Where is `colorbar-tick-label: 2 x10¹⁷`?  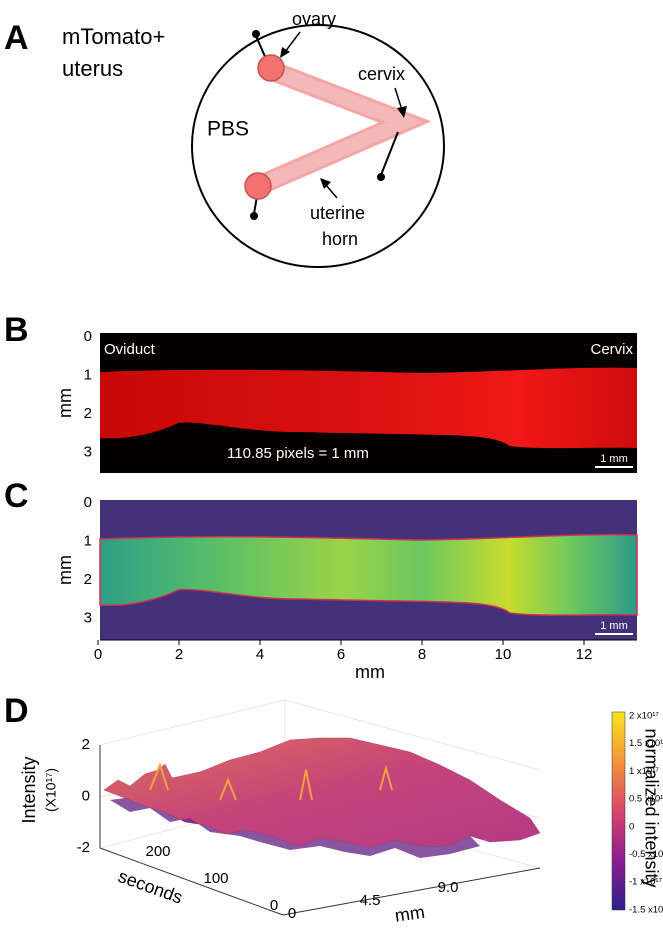
colorbar-tick-label: 2 x10¹⁷ is located at coordinates (644, 716).